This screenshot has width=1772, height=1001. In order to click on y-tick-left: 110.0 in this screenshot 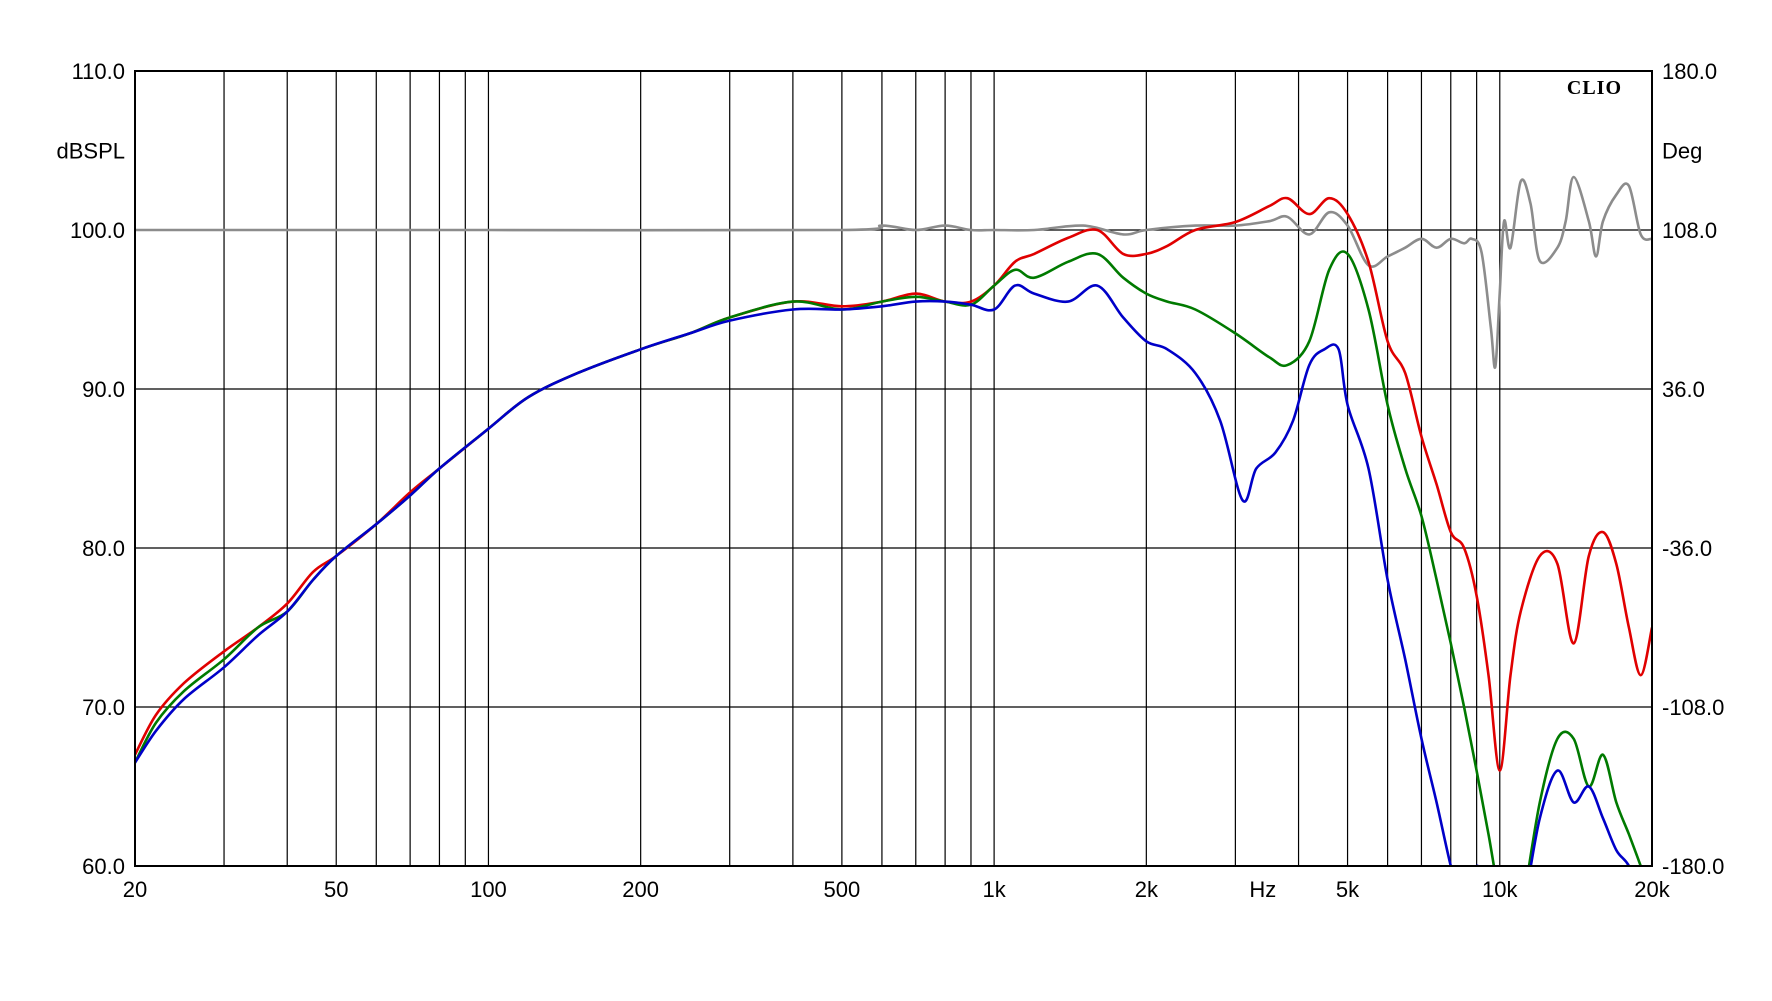, I will do `click(98, 71)`.